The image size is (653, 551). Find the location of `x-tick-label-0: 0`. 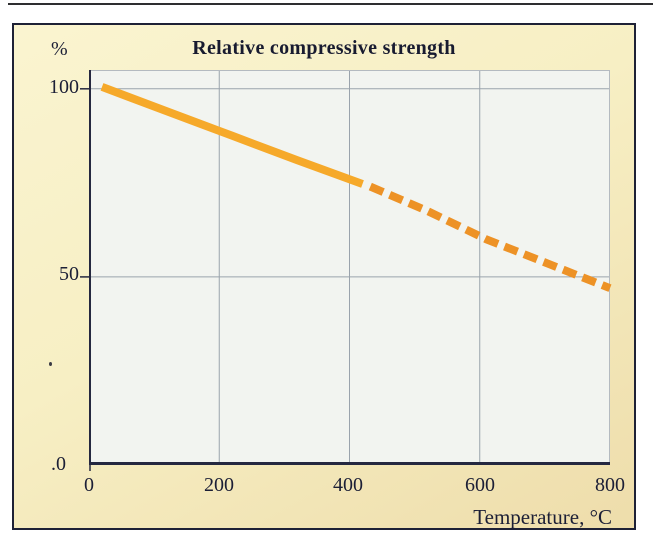

x-tick-label-0: 0 is located at coordinates (89, 485).